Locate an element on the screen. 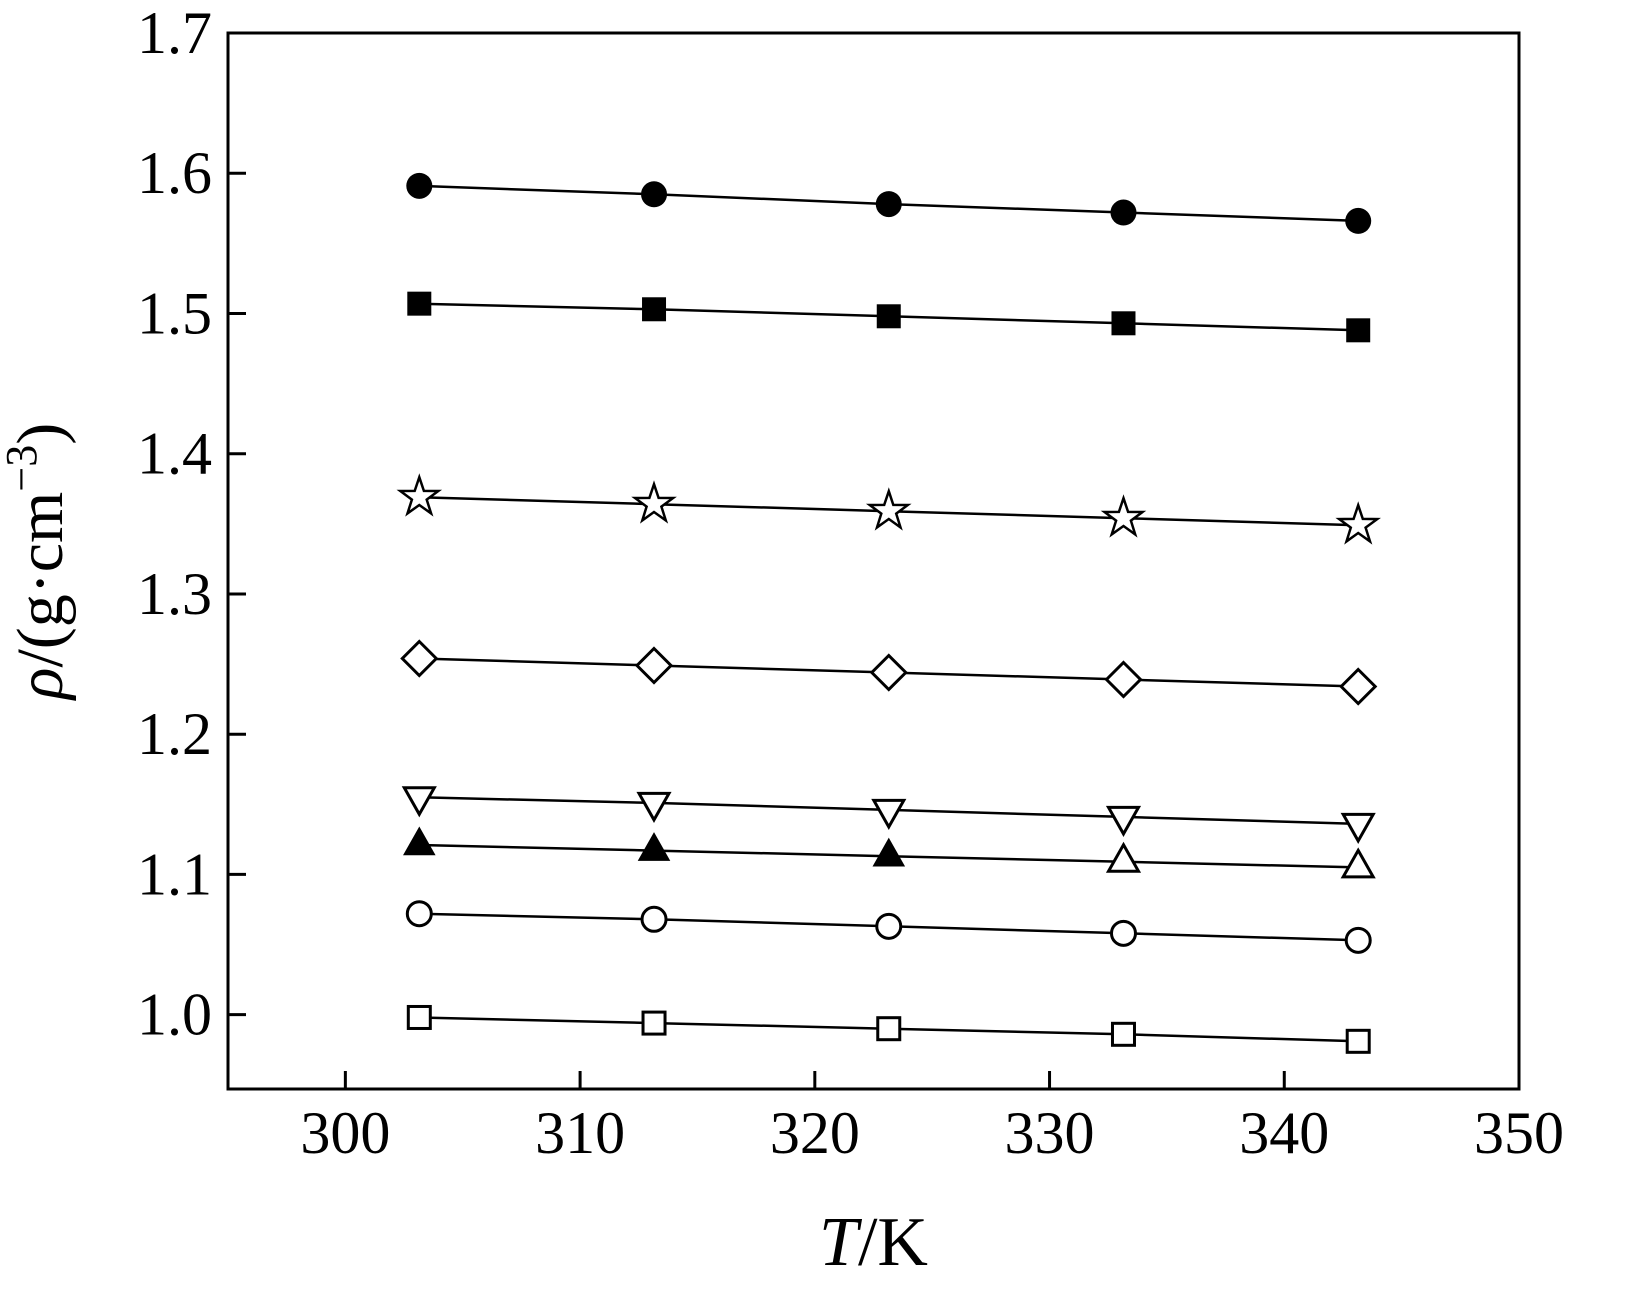 The width and height of the screenshot is (1631, 1312). y-tick-label: 1.6 is located at coordinates (174, 173).